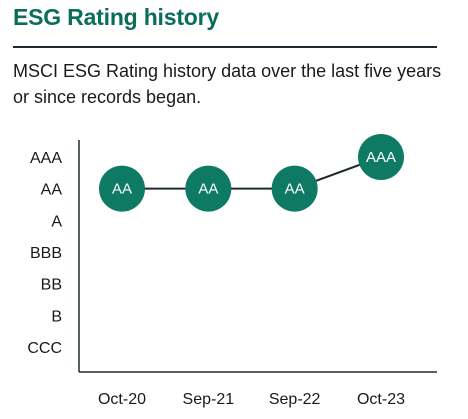 Image resolution: width=468 pixels, height=419 pixels. I want to click on y-tick-label: AA, so click(52, 190).